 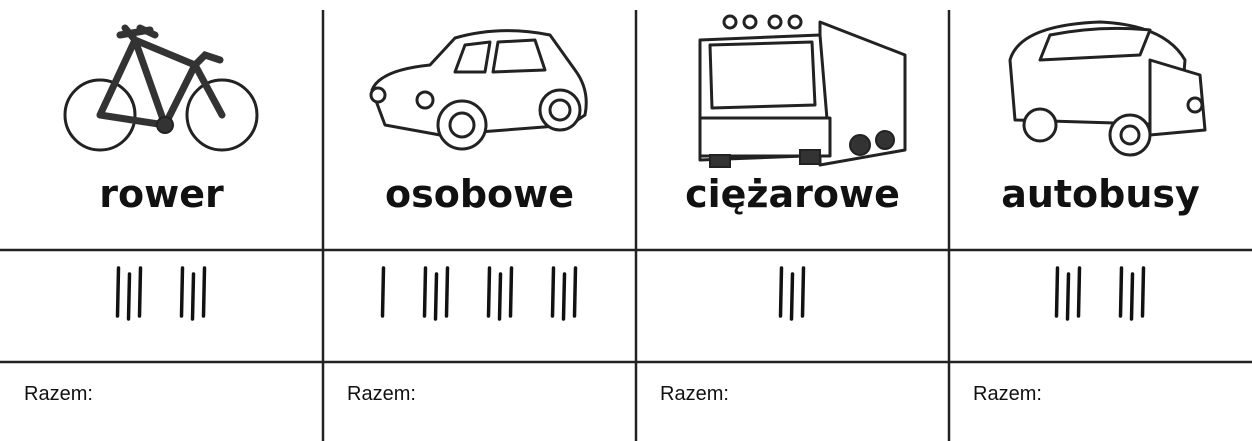 I want to click on truck-icon, so click(x=802, y=91).